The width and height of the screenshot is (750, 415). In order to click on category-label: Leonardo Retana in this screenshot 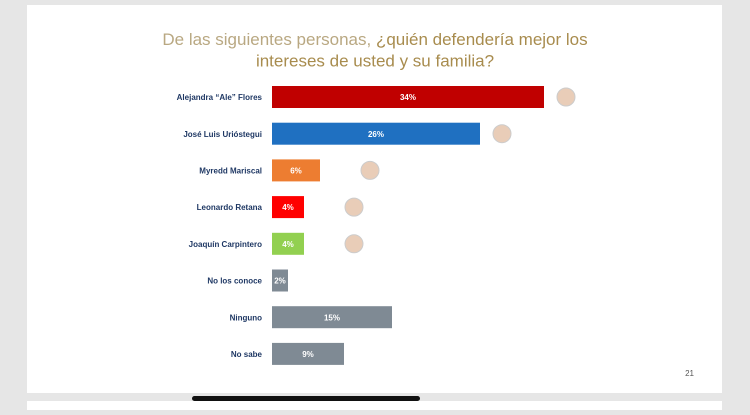, I will do `click(230, 207)`.